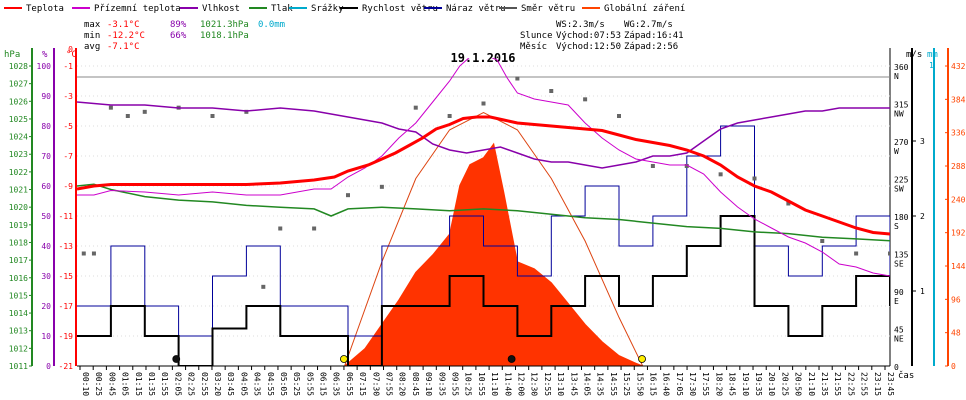 The height and width of the screenshot is (400, 966). Describe the element at coordinates (548, 9) in the screenshot. I see `legend-label-7: Směr větru` at that location.